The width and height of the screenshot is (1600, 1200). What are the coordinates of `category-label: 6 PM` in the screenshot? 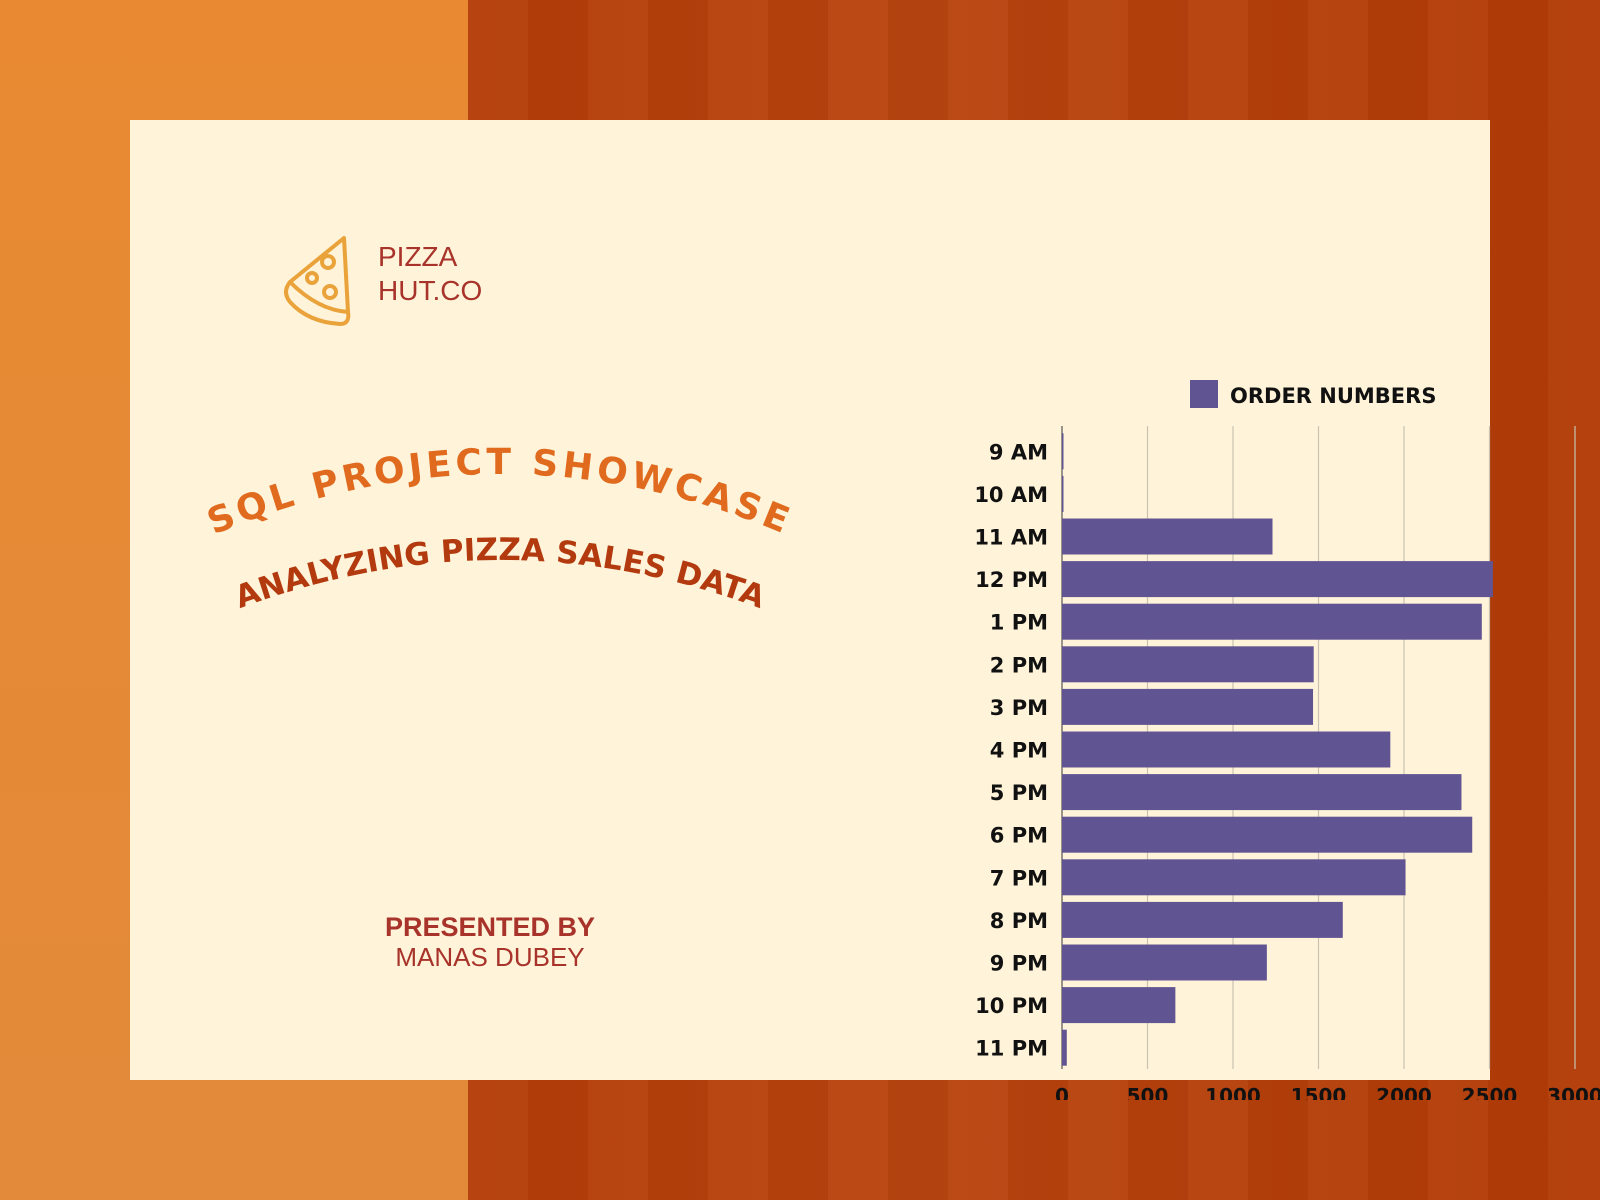 It's located at (1019, 836).